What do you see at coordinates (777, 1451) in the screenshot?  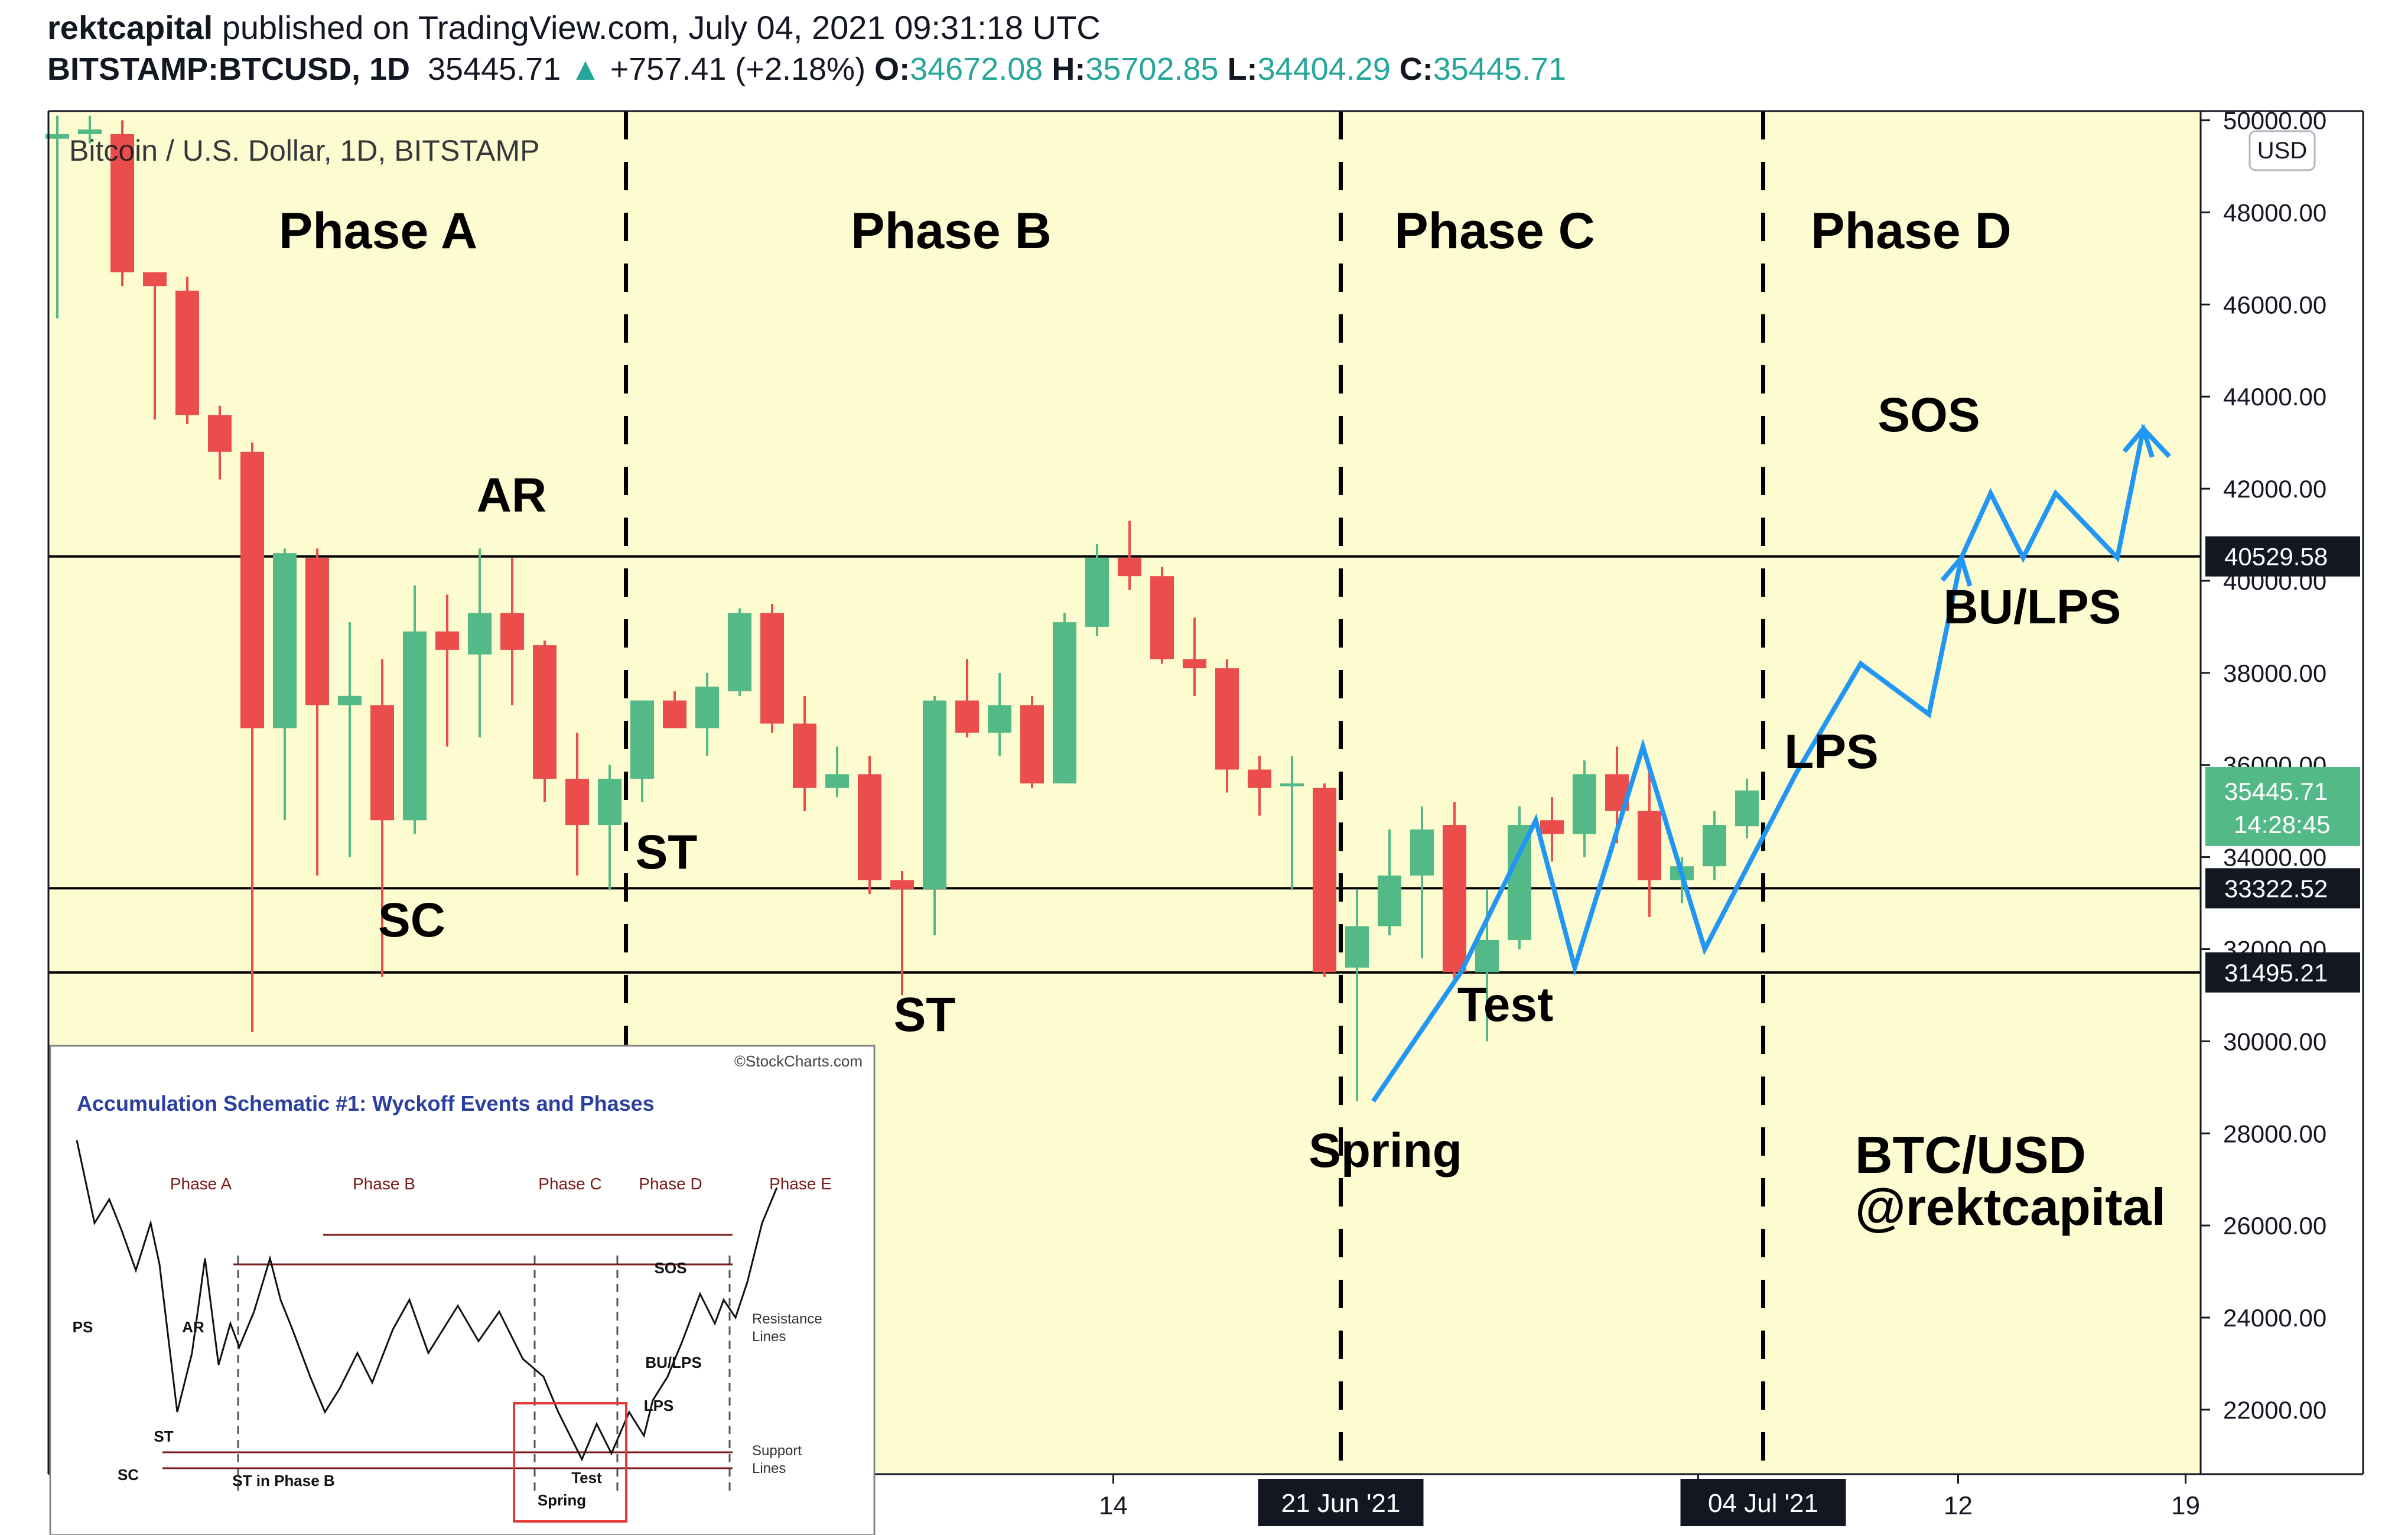 I see `schematic-support-label: Support` at bounding box center [777, 1451].